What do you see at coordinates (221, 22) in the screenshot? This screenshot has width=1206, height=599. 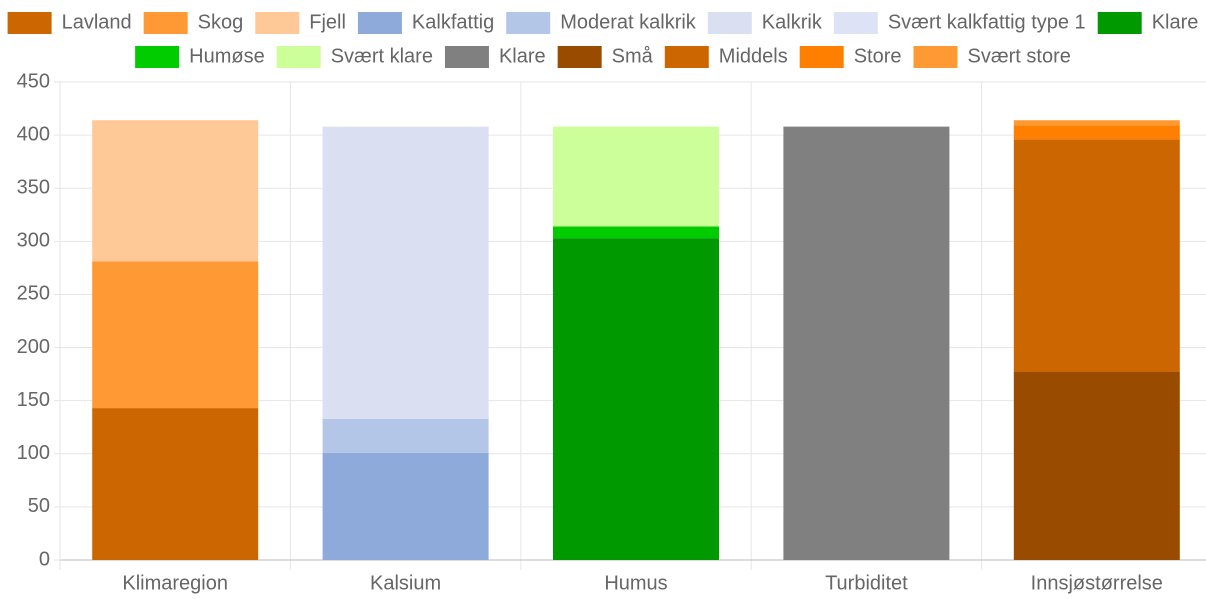 I see `legend-label: Skog` at bounding box center [221, 22].